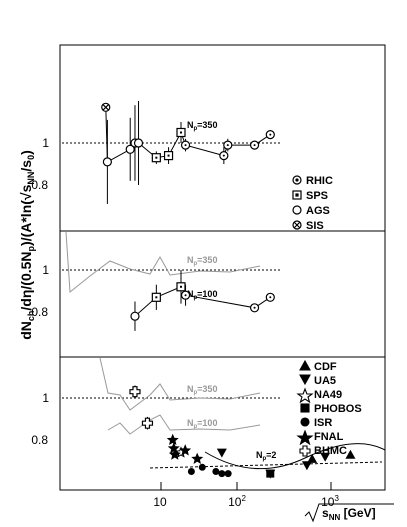 The image size is (407, 527). I want to click on ytick-top-1: 1, so click(45, 143).